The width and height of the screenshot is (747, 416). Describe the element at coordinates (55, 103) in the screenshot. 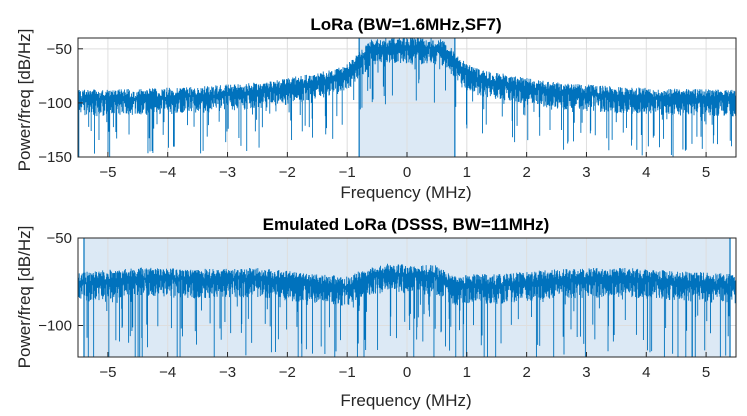

I see `lora-y-tick-label: −100` at that location.